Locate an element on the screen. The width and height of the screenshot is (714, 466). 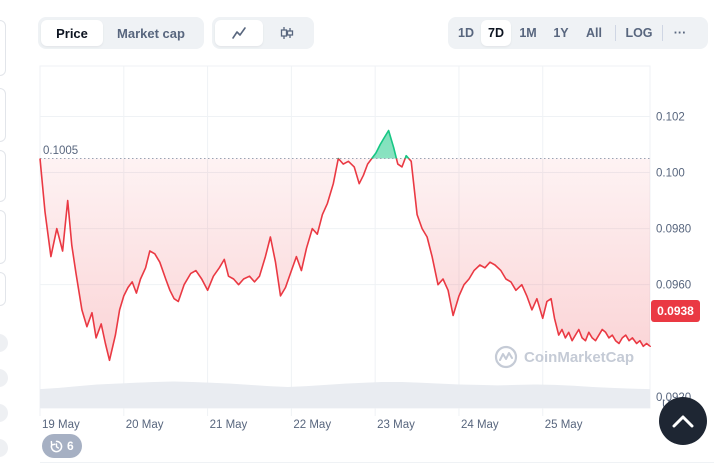
y-tick-label: 0.0960 is located at coordinates (673, 286).